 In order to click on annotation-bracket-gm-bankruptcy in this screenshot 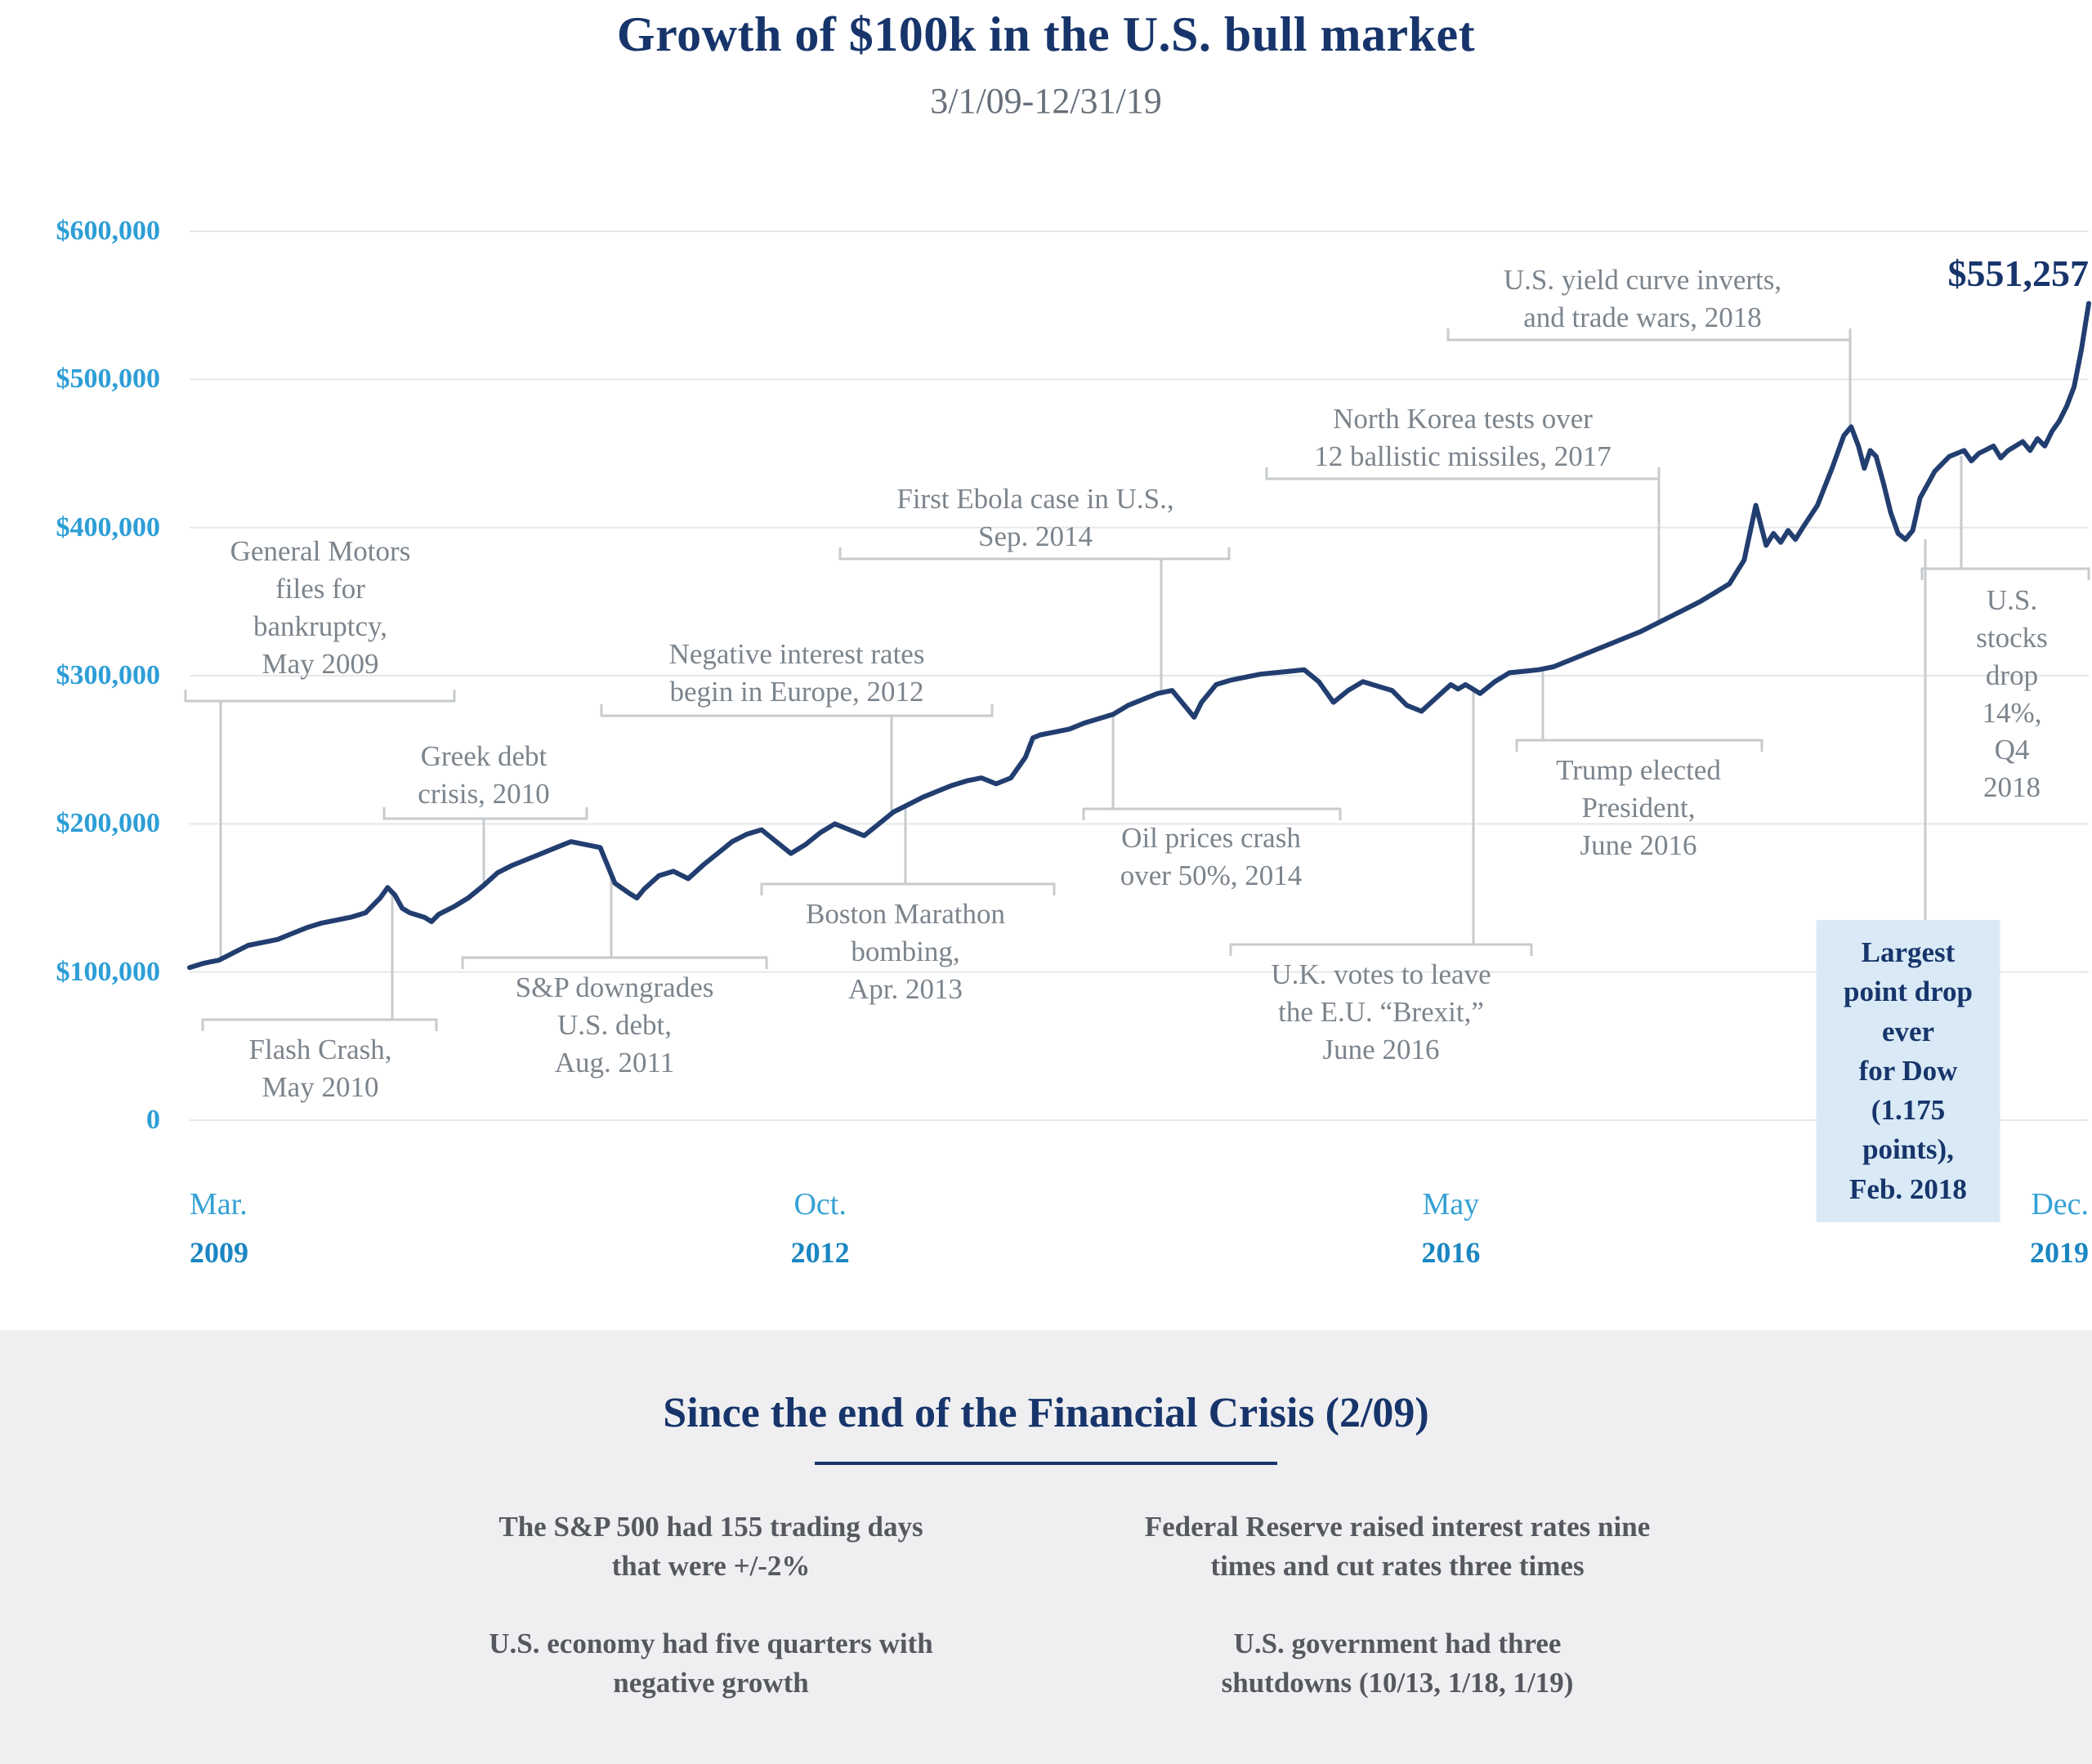, I will do `click(320, 696)`.